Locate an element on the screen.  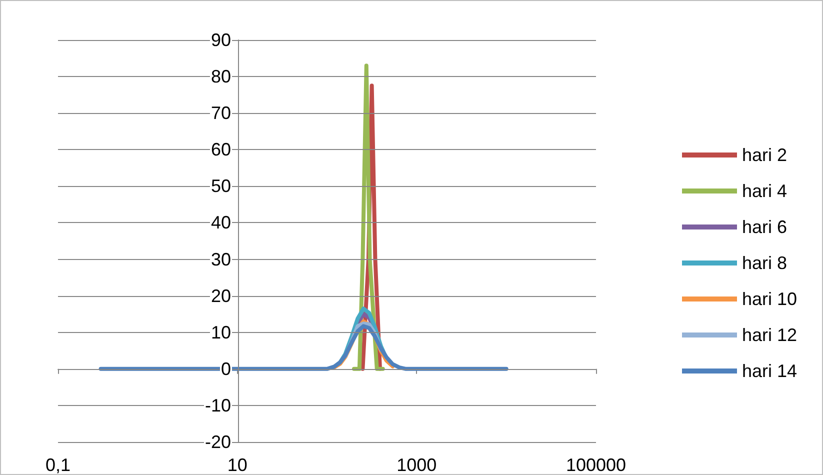
legend-label: hari 2 is located at coordinates (765, 155).